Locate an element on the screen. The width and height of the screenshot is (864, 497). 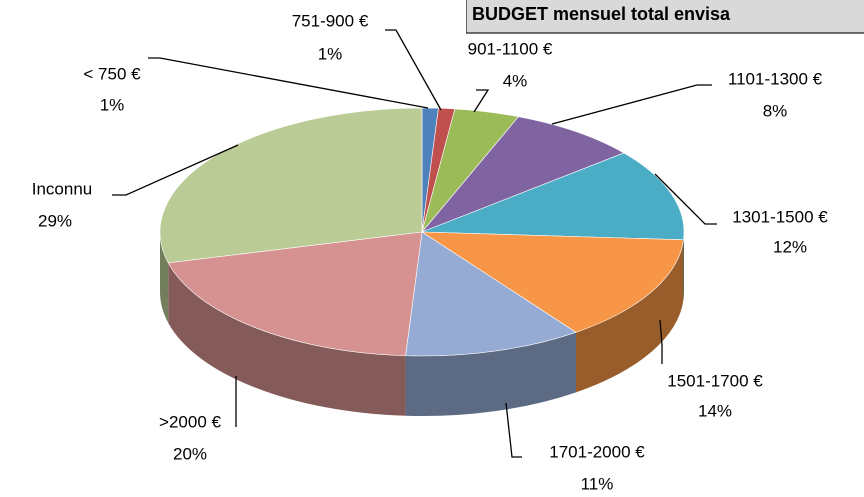
chart-title: BUDGET mensuel total envisa is located at coordinates (601, 14).